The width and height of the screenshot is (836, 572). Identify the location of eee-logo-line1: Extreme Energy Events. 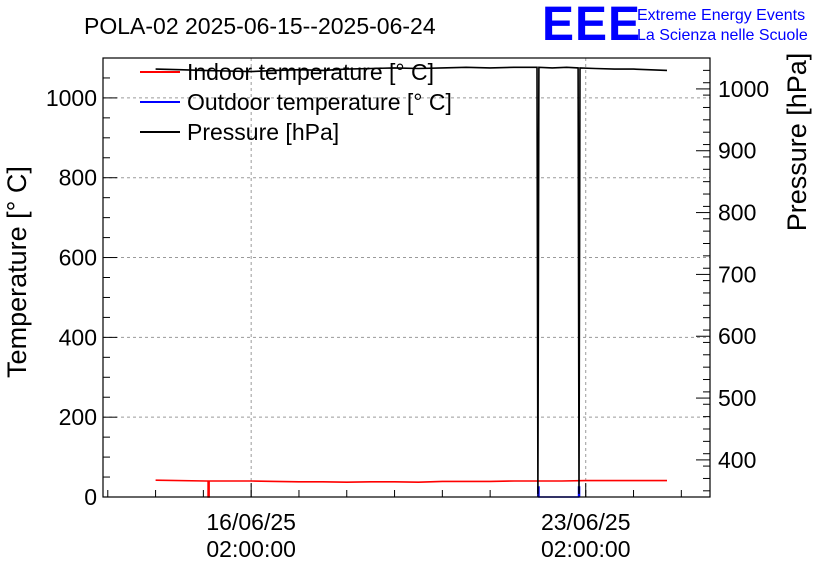
(721, 15).